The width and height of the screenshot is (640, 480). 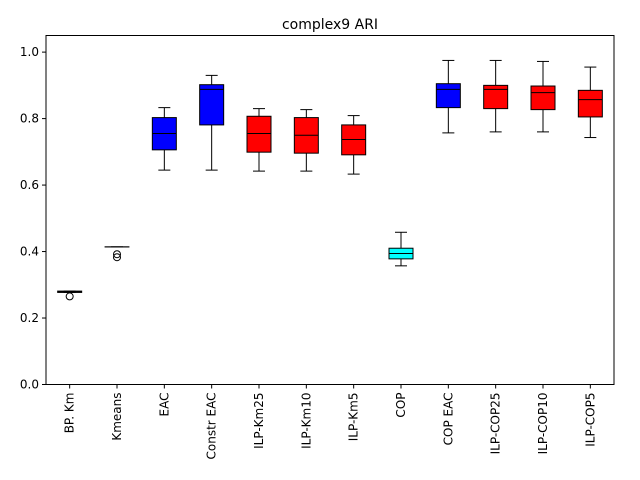 I want to click on y-tick-label: 0.8, so click(x=29, y=119).